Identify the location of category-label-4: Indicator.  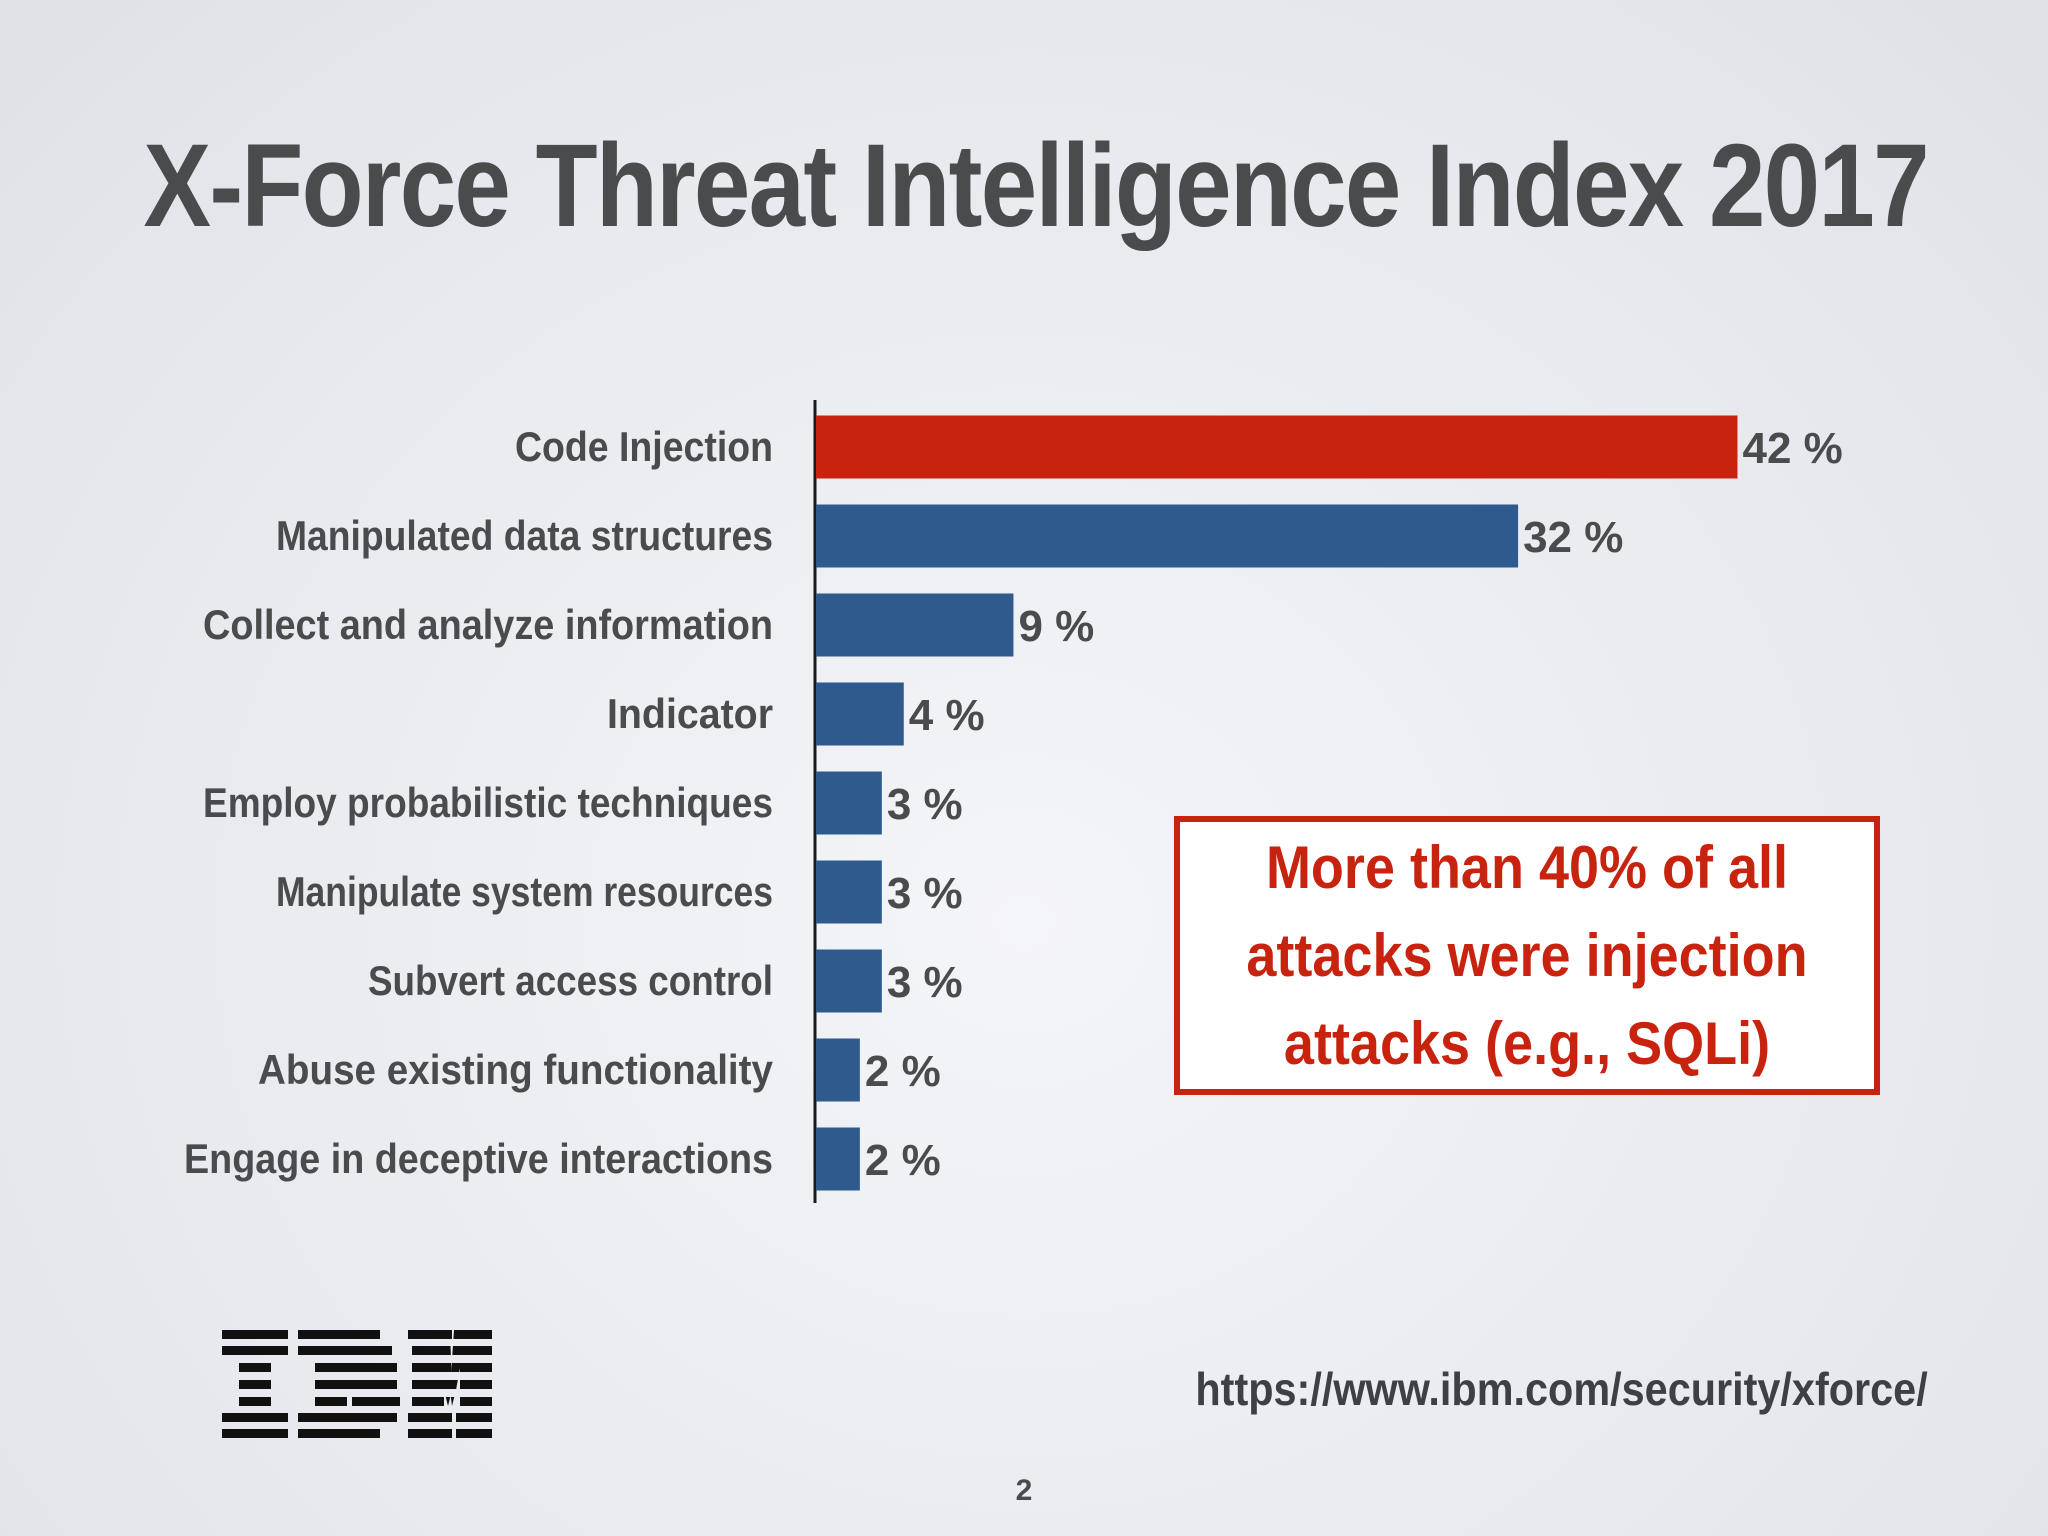
(690, 713).